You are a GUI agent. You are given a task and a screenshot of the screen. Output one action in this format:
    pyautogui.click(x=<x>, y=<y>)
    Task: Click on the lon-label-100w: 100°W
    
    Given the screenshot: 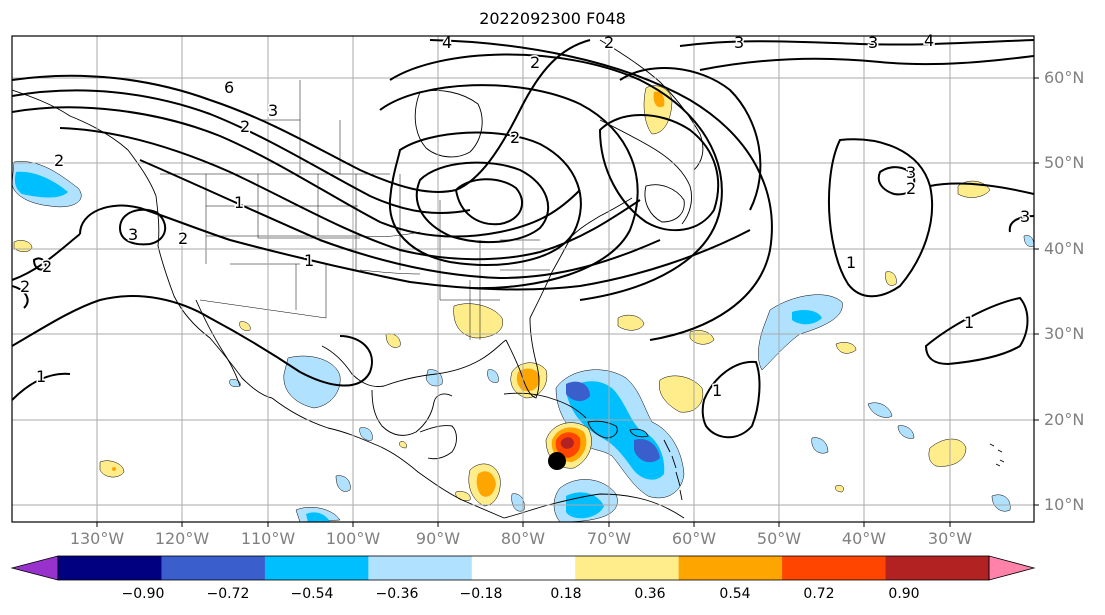 What is the action you would take?
    pyautogui.click(x=353, y=538)
    